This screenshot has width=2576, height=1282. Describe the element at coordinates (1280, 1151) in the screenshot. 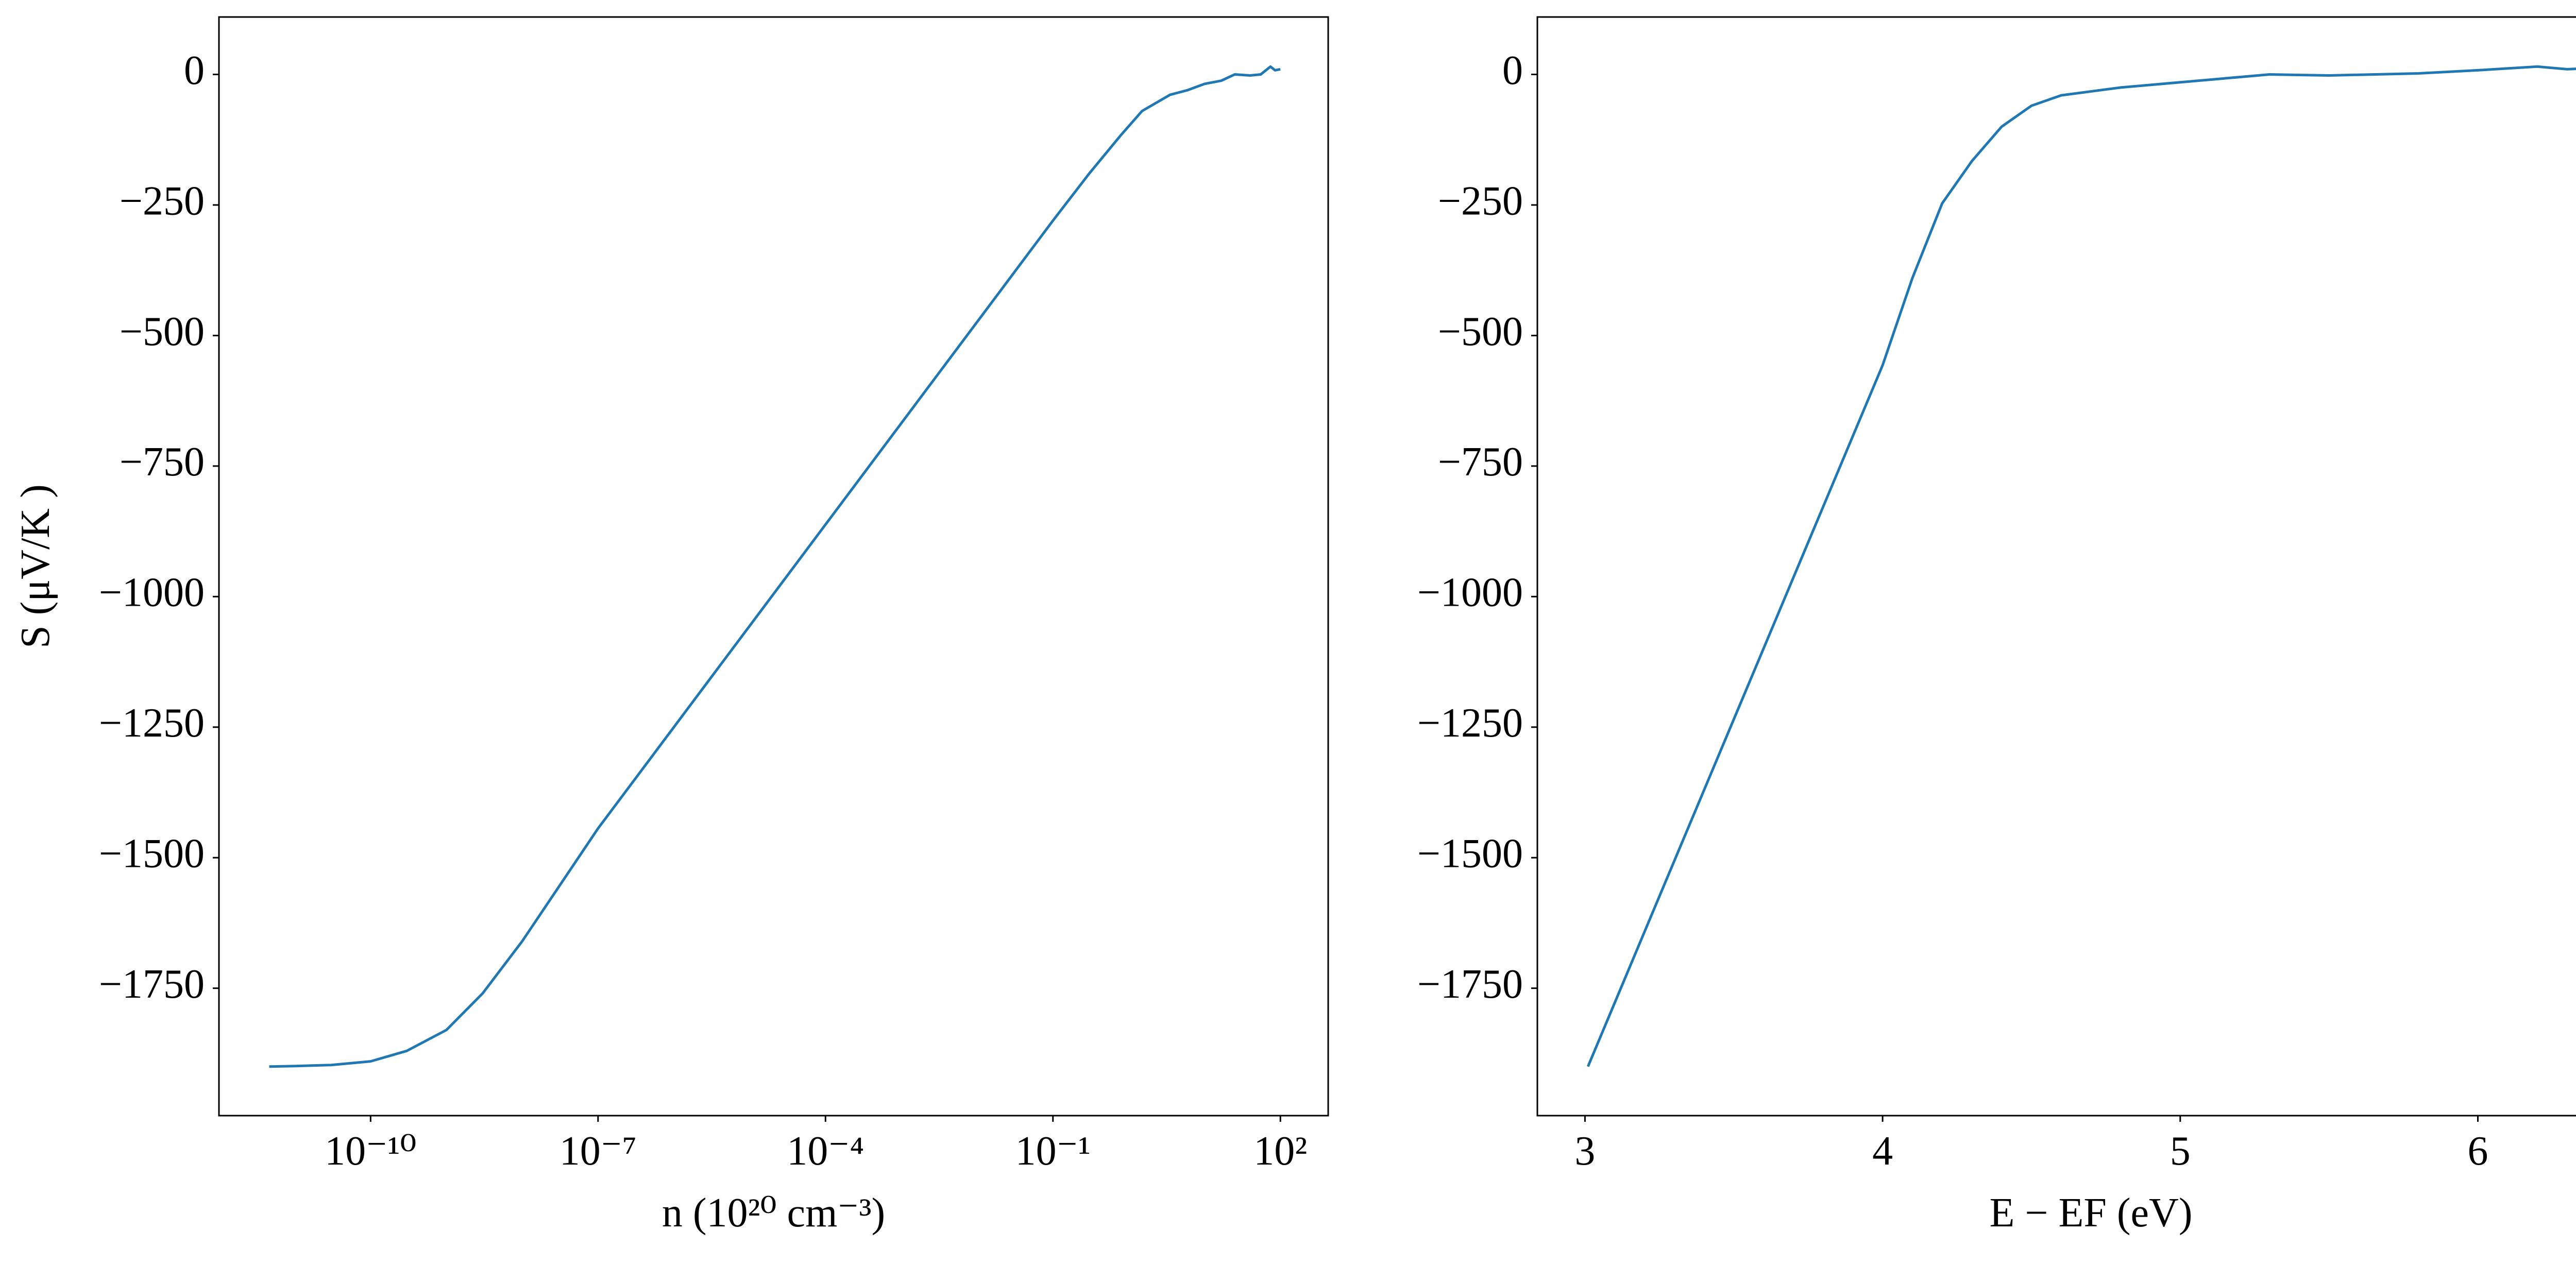

I see `x-tick-label: 10²` at that location.